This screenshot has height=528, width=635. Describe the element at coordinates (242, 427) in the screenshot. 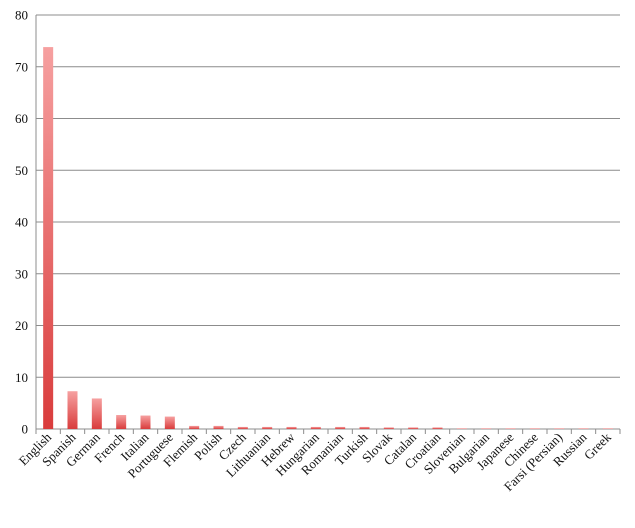

I see `bar-czech` at that location.